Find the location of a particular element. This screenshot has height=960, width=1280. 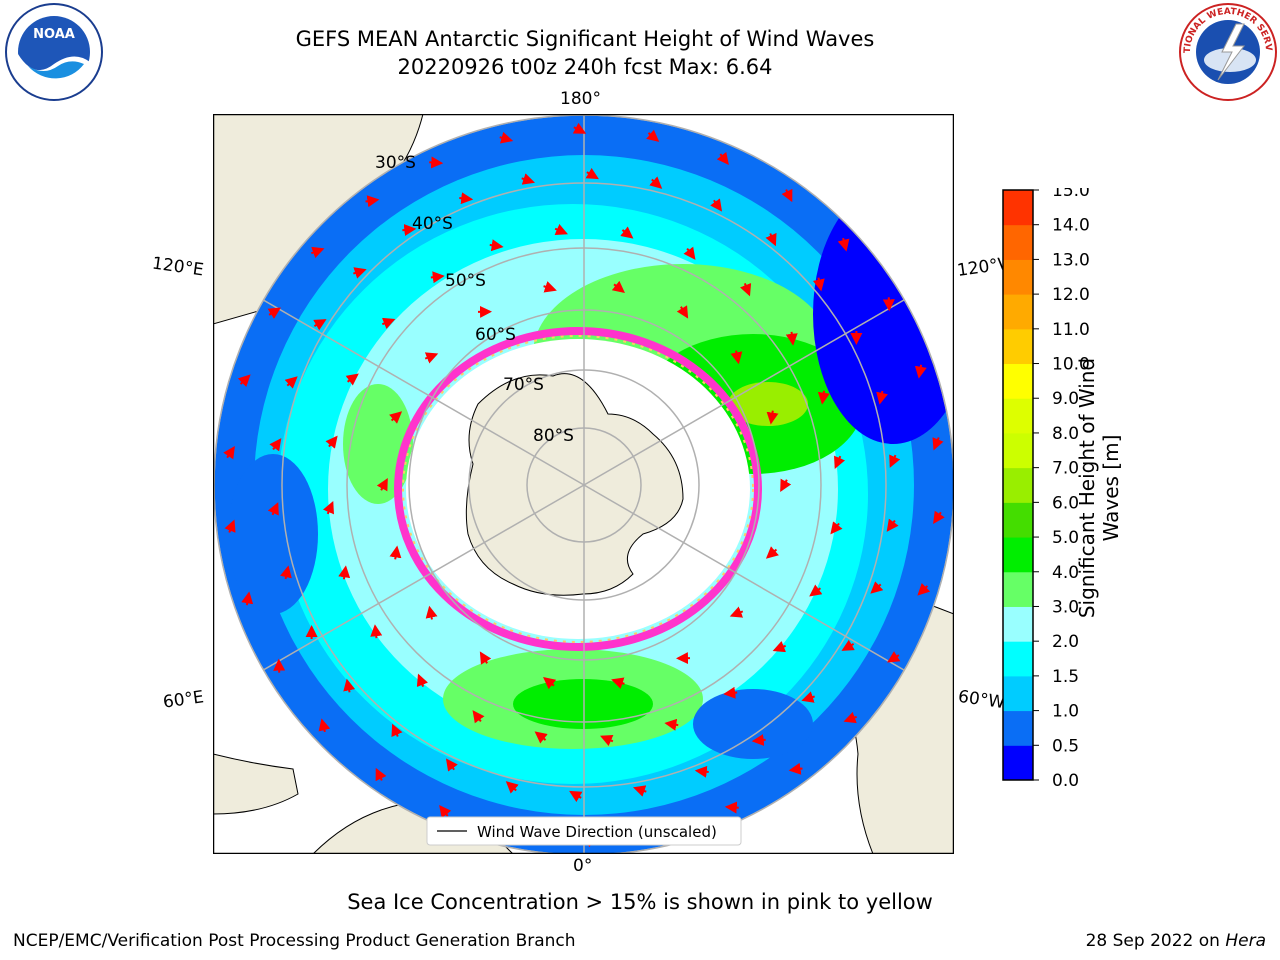

lon-label-60w: 60°W is located at coordinates (981, 700).